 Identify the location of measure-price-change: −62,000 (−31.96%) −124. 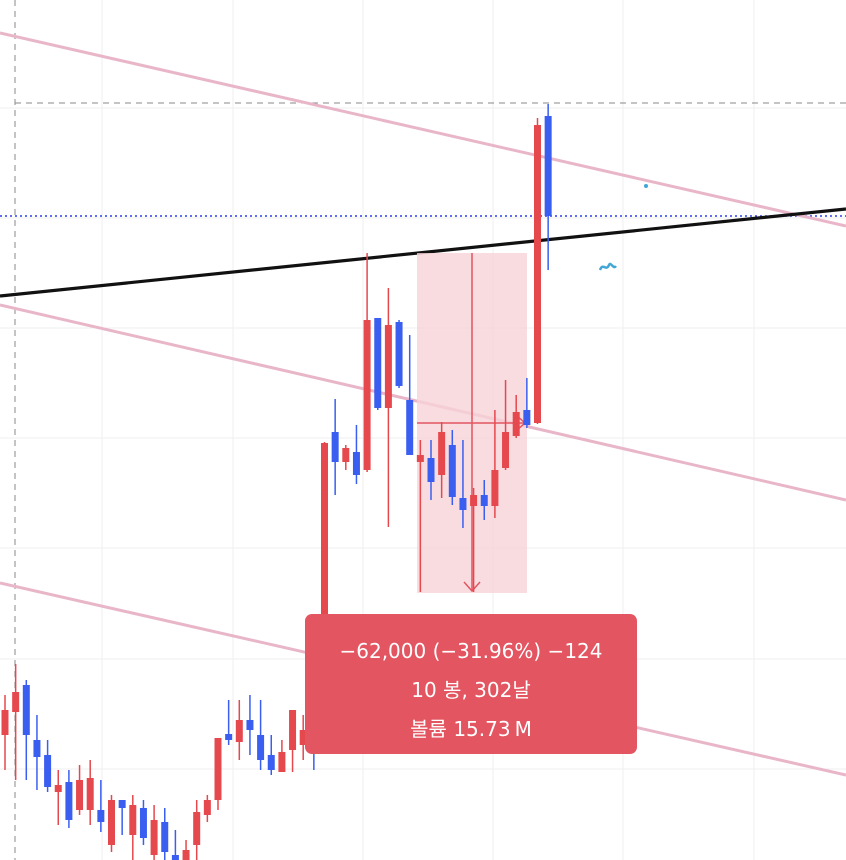
(471, 651).